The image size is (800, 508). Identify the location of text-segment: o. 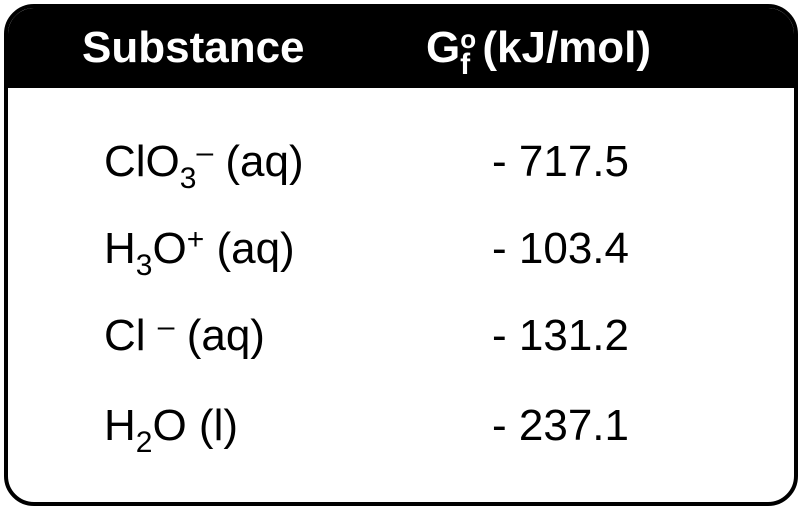
(468, 39).